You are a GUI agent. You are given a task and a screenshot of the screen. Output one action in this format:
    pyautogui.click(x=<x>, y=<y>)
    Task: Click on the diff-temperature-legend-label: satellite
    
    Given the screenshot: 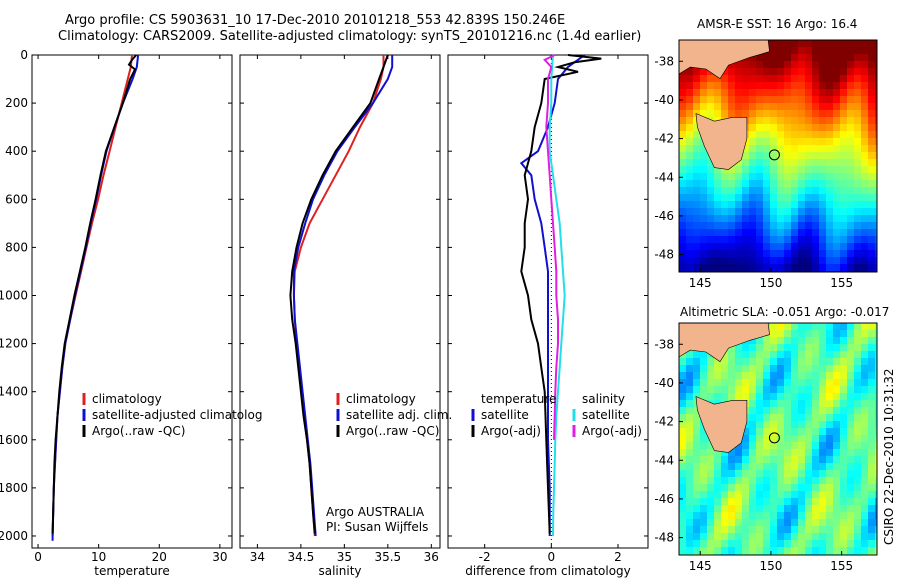 What is the action you would take?
    pyautogui.click(x=505, y=415)
    